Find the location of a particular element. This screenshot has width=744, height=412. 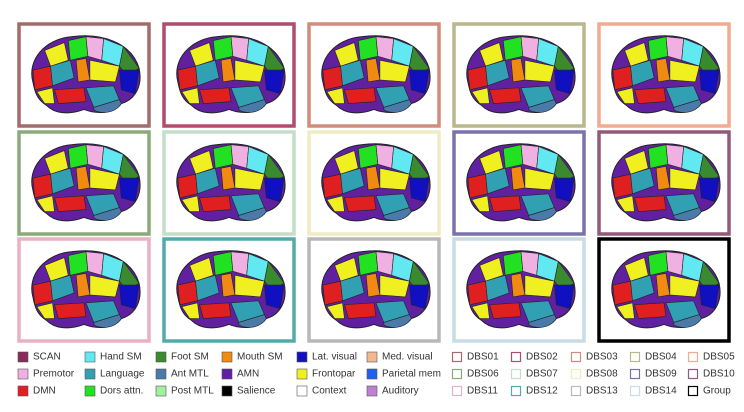

legend-label: DBS01 is located at coordinates (483, 357).